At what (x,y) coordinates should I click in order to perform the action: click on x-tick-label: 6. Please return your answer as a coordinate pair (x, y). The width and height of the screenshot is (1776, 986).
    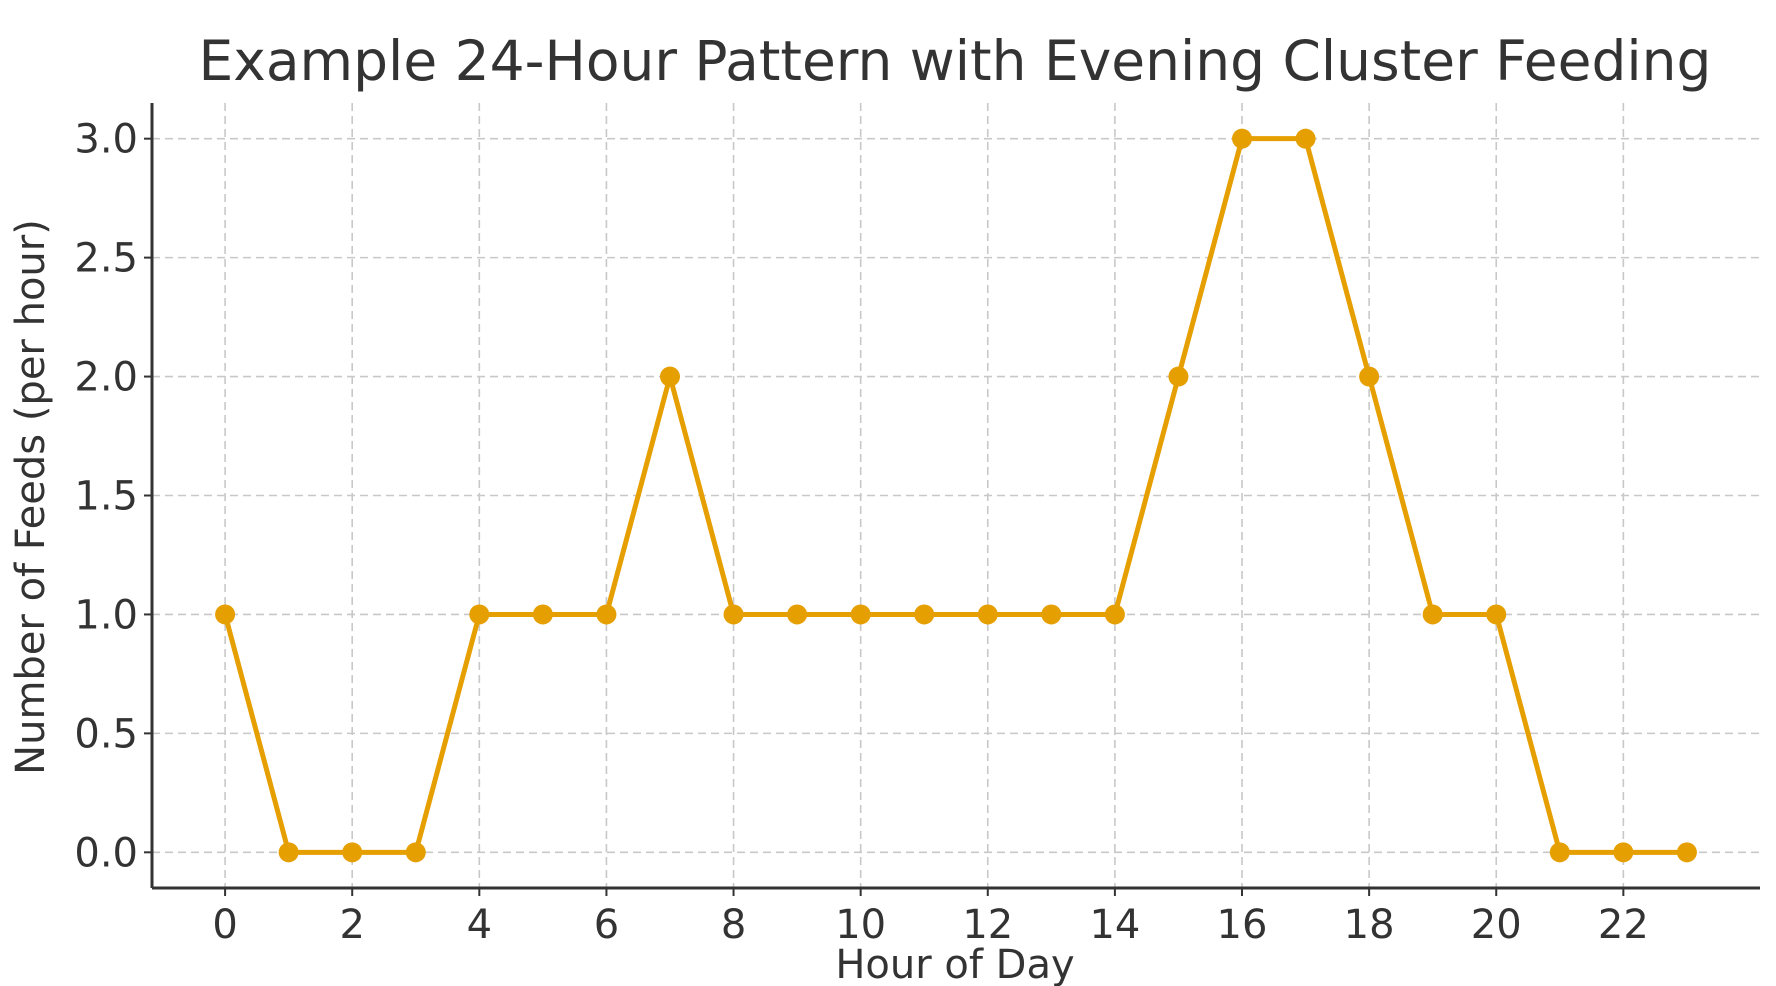
    Looking at the image, I should click on (606, 925).